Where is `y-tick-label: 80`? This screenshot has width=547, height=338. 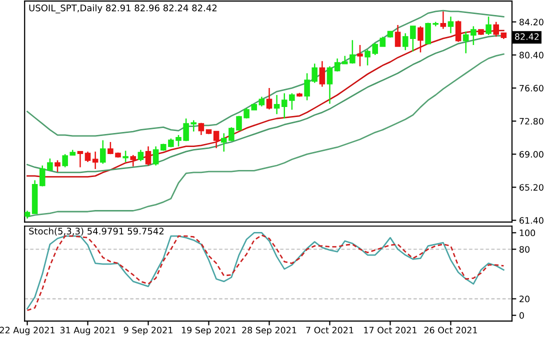 y-tick-label: 80 is located at coordinates (525, 249).